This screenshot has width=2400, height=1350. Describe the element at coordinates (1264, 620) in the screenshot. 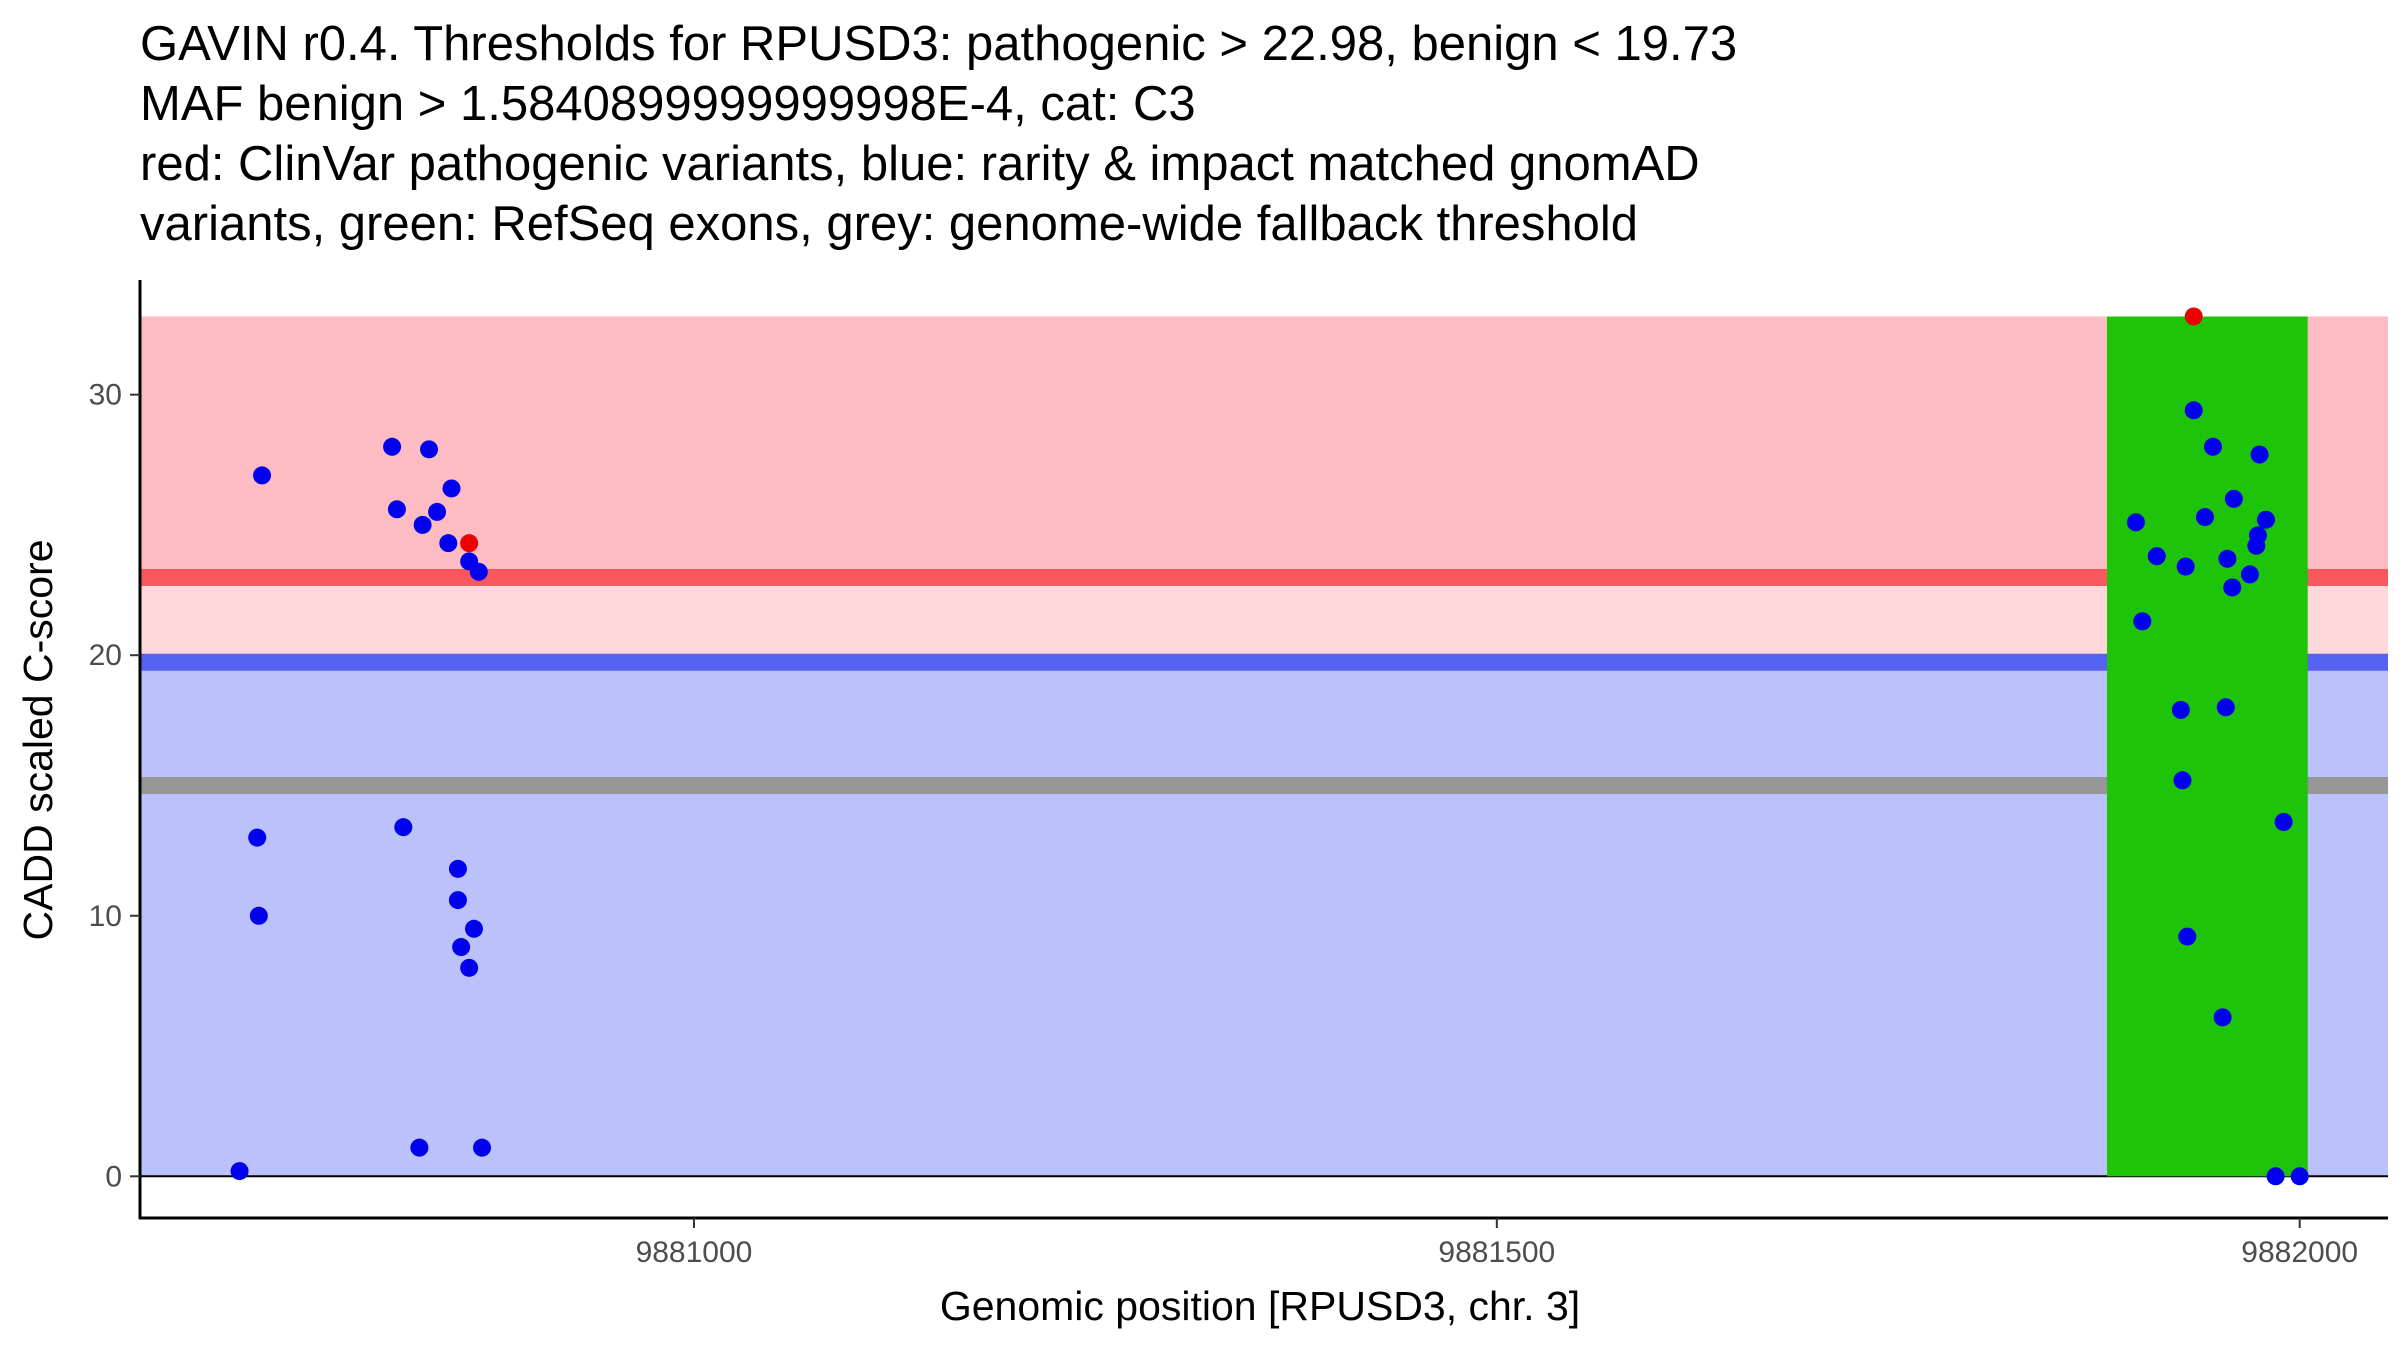

I see `uncertain-region` at that location.